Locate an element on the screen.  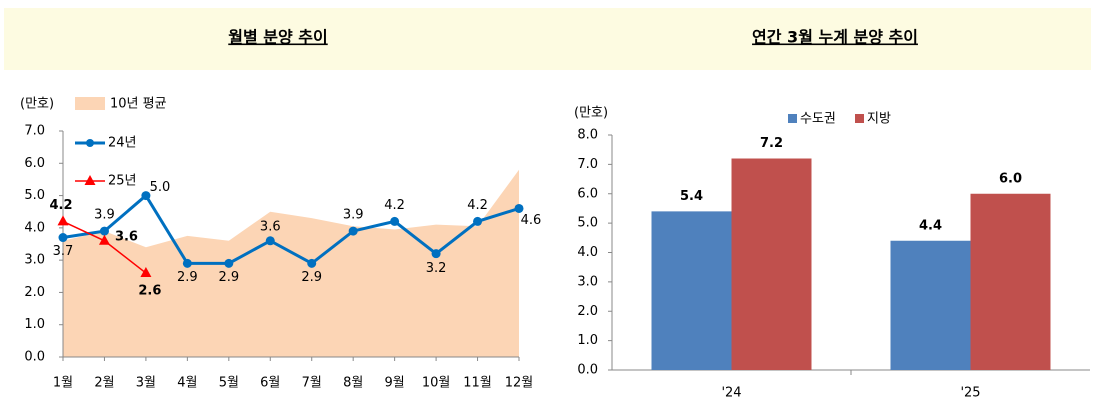
x-tick-label: 2월 is located at coordinates (104, 383).